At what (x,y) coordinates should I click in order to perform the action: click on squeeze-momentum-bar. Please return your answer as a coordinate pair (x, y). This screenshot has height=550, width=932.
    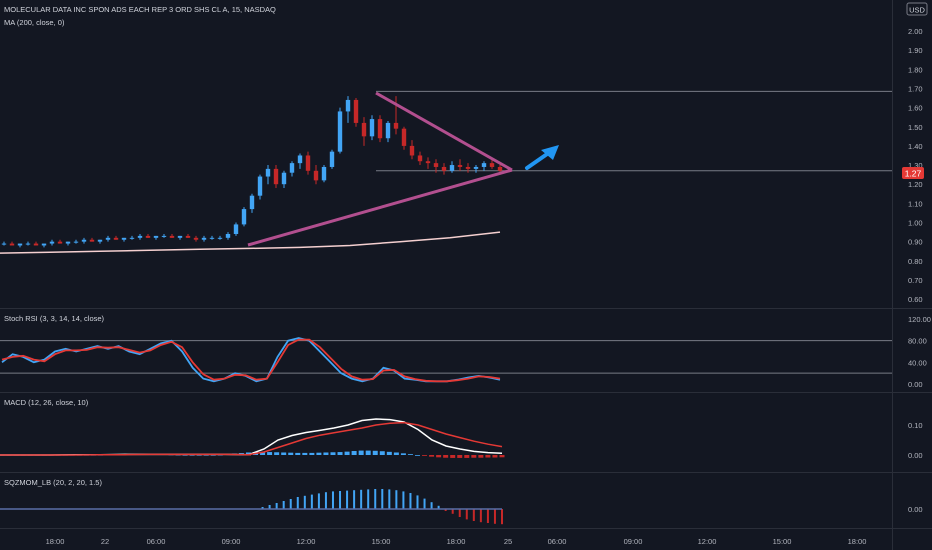
    Looking at the image, I should click on (431, 505).